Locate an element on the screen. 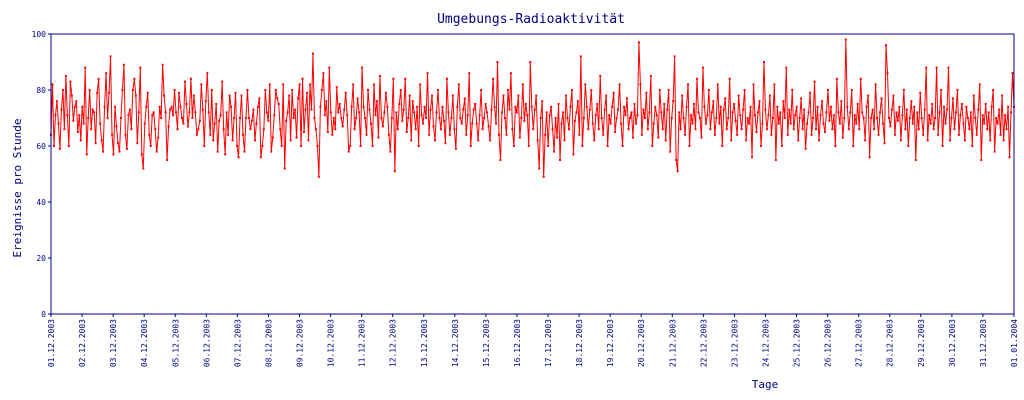 This screenshot has height=400, width=1024. x-tick-label: 21.12.2003 is located at coordinates (672, 343).